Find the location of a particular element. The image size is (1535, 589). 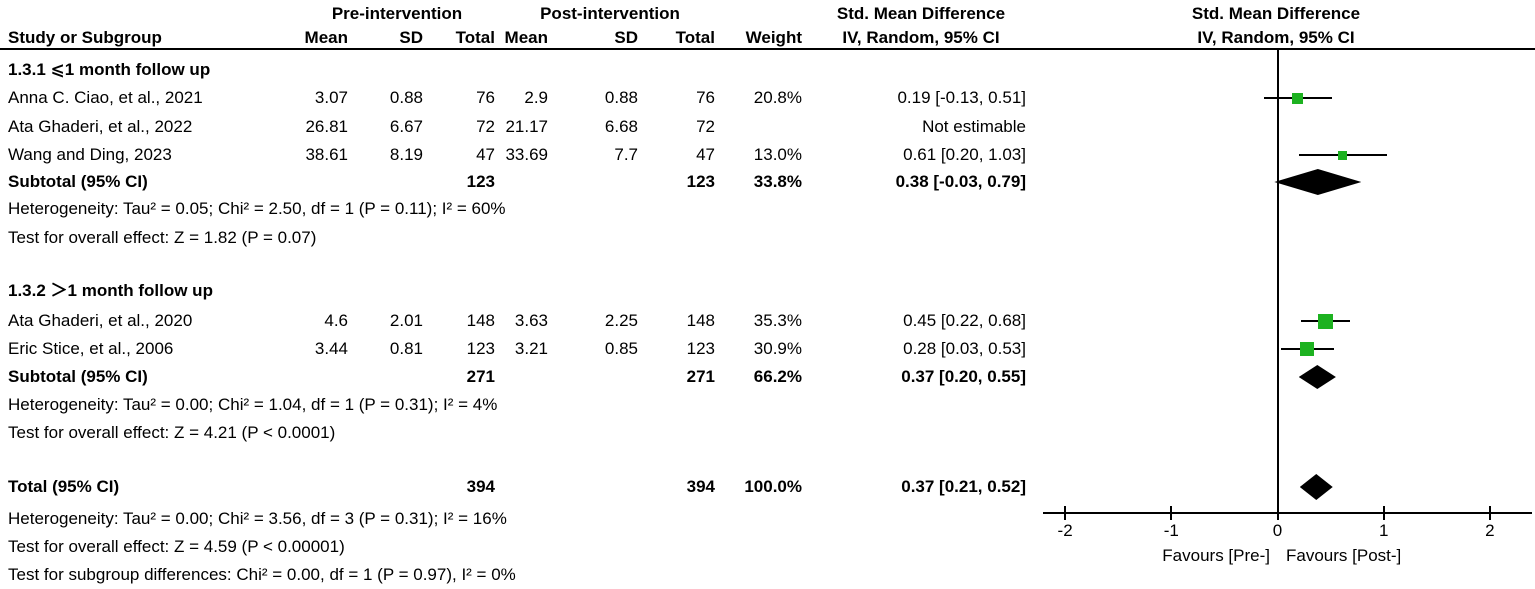

total-pre: 76 is located at coordinates (485, 97).